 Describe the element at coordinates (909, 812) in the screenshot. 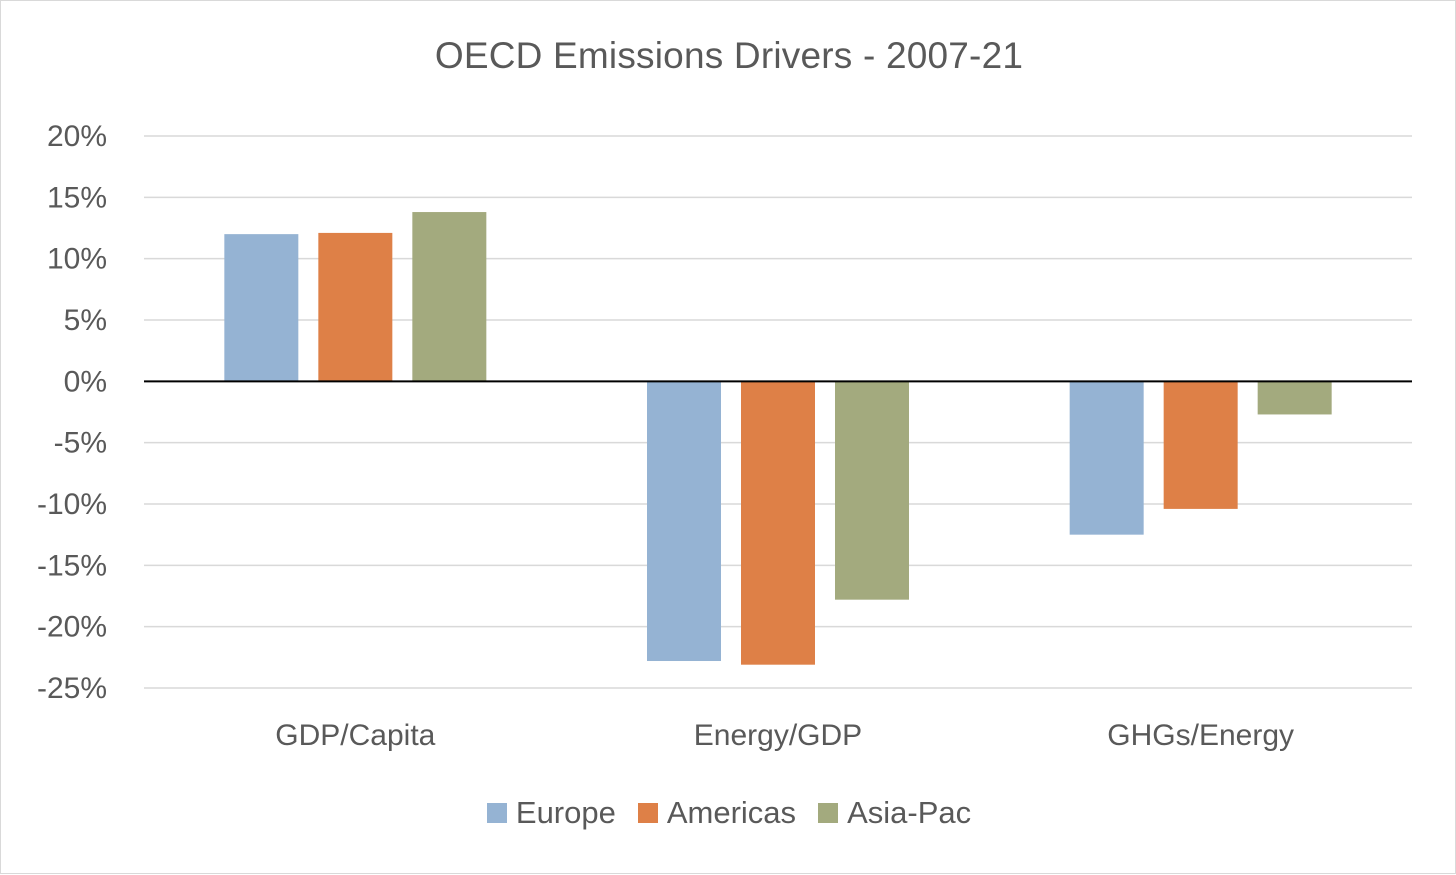

I see `legend-label: Asia-Pac` at that location.